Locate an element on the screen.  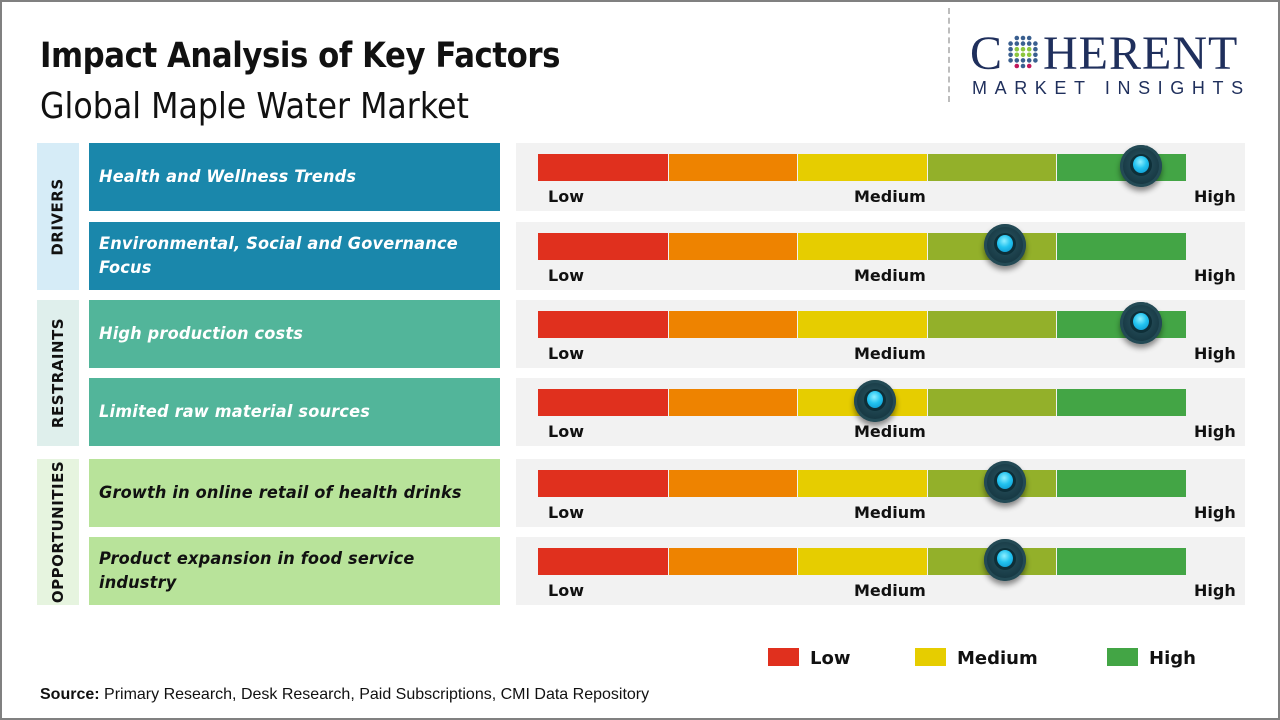
category-label-opportunities: OPPORTUNITIES is located at coordinates (58, 532).